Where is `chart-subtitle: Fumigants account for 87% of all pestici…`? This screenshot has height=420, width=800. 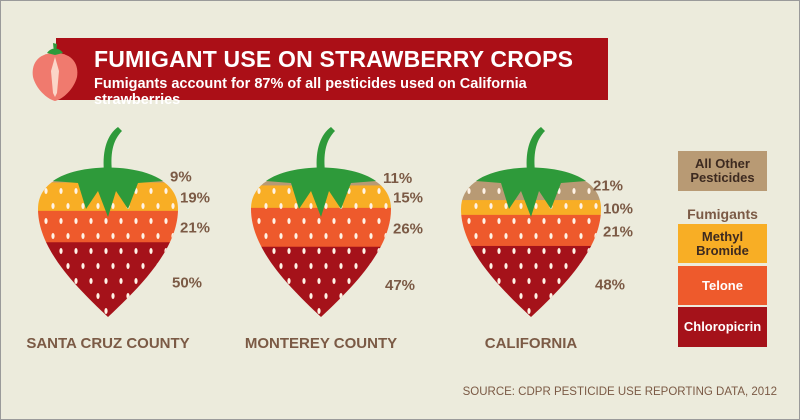 chart-subtitle: Fumigants account for 87% of all pestici… is located at coordinates (310, 92).